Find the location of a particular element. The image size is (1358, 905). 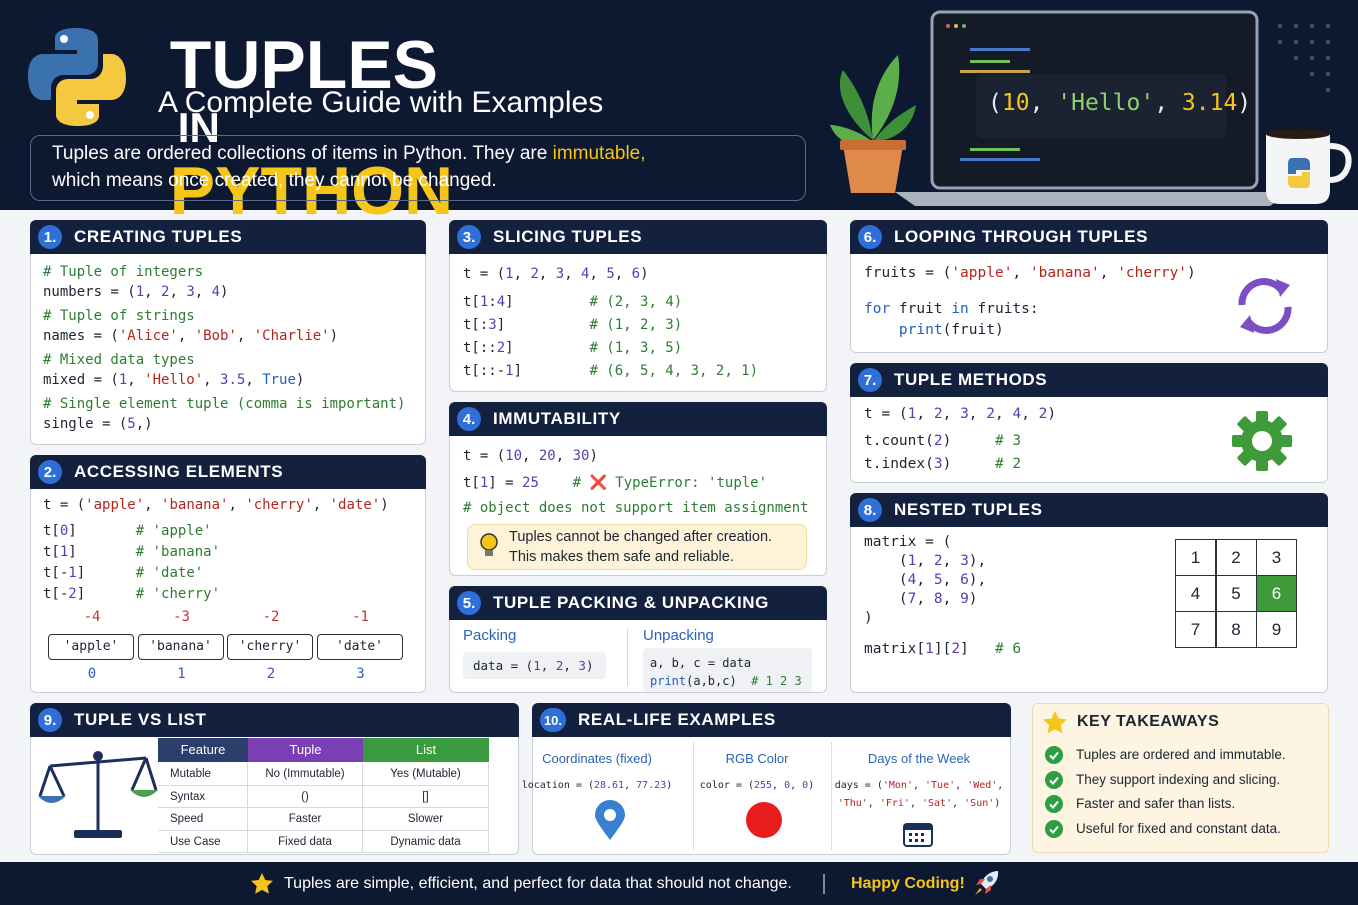

code-line: numbers = (1, 2, 3, 4) is located at coordinates (135, 293).